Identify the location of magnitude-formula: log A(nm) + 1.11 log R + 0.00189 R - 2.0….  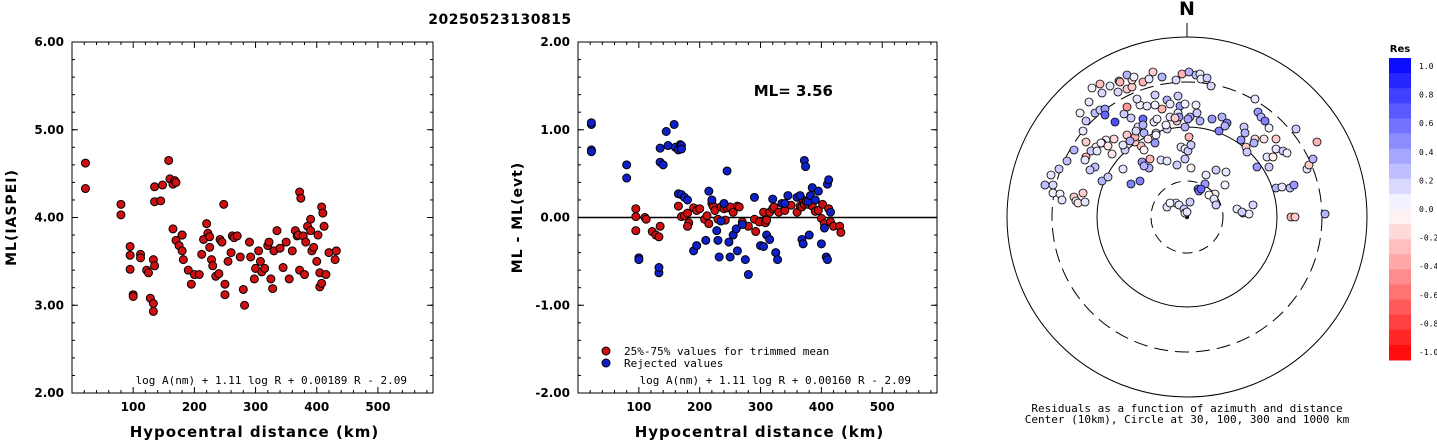
(271, 380).